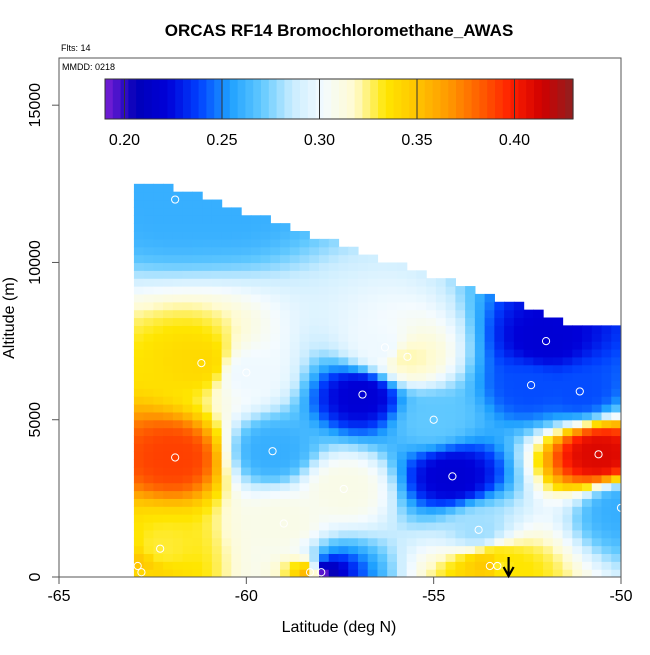 The width and height of the screenshot is (650, 655). What do you see at coordinates (76, 48) in the screenshot?
I see `flights-label: Flts: 14` at bounding box center [76, 48].